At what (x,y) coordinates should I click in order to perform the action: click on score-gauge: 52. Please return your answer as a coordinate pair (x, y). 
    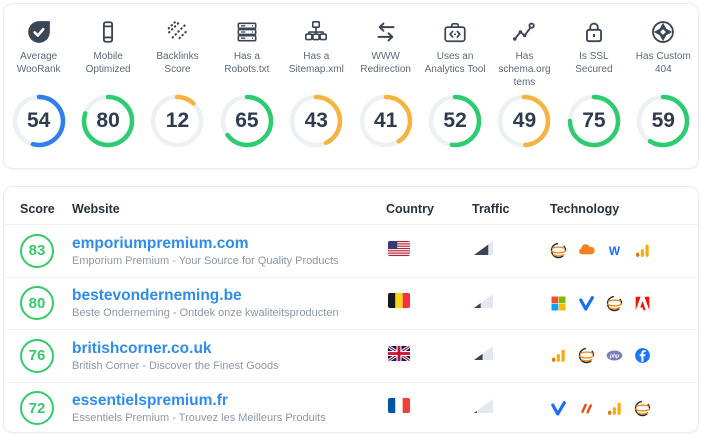
    Looking at the image, I should click on (455, 121).